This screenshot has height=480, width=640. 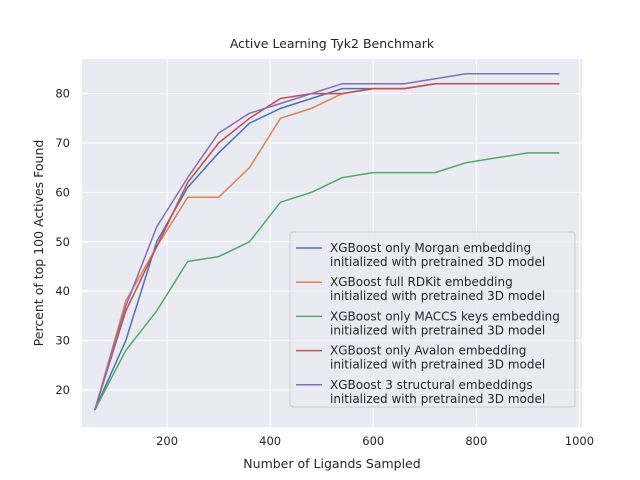 I want to click on legend-label-1-line2: initialized with pretrained 3D model, so click(x=437, y=262).